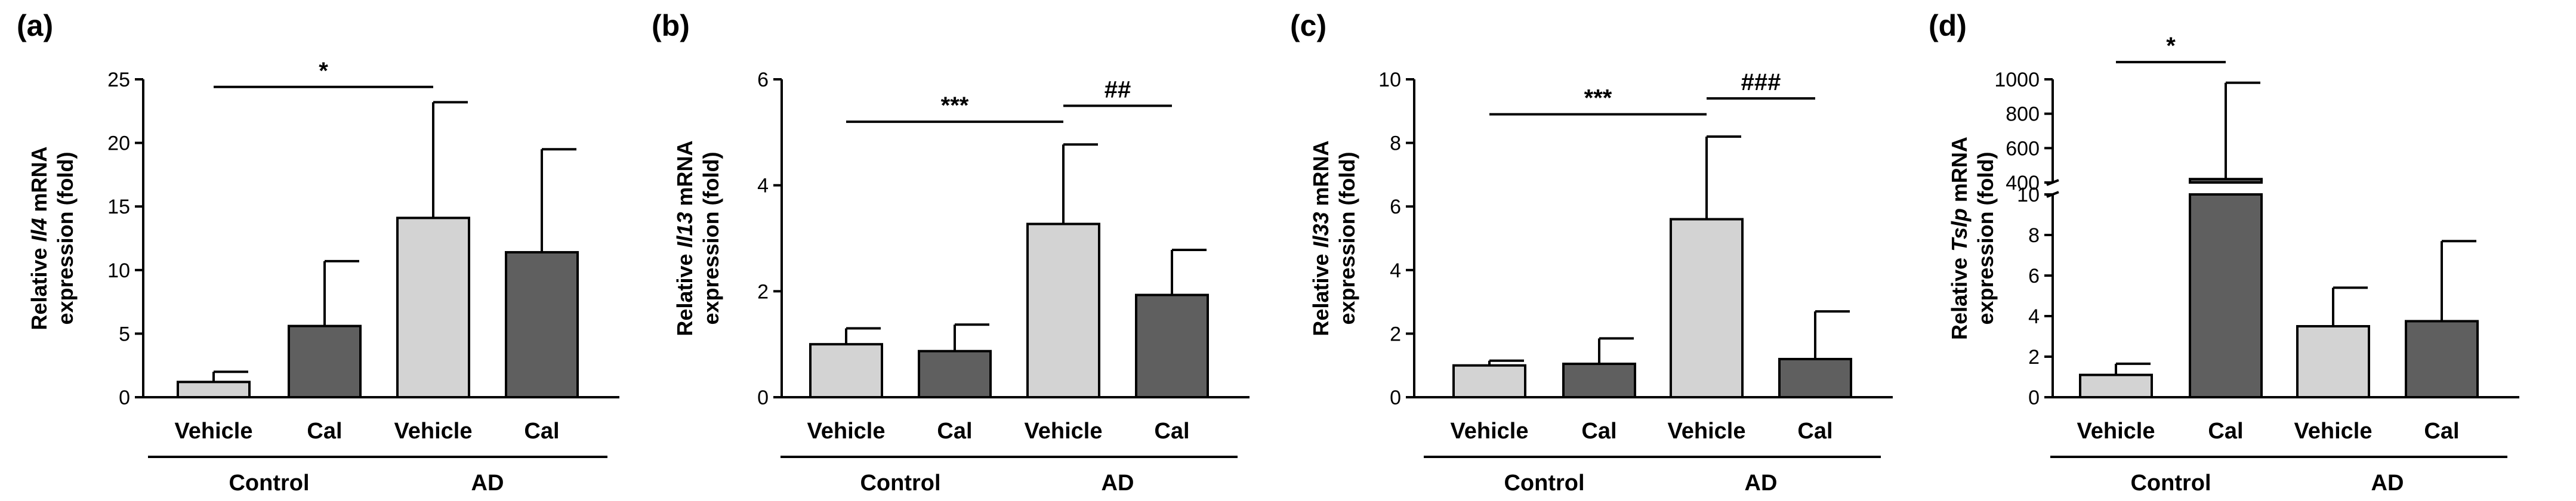 The image size is (2576, 501). What do you see at coordinates (1321, 238) in the screenshot?
I see `y-axis-title: Relative Il33 mRNA` at bounding box center [1321, 238].